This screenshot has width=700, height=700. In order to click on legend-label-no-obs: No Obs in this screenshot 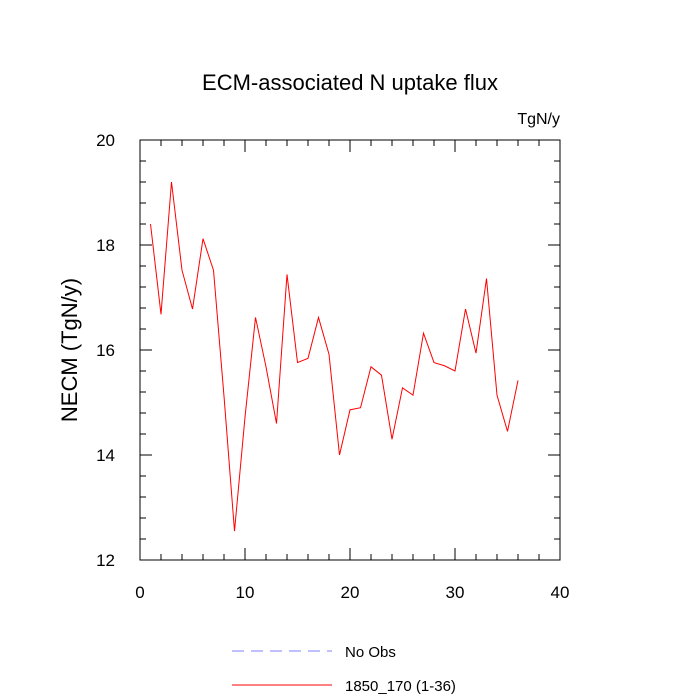, I will do `click(370, 652)`.